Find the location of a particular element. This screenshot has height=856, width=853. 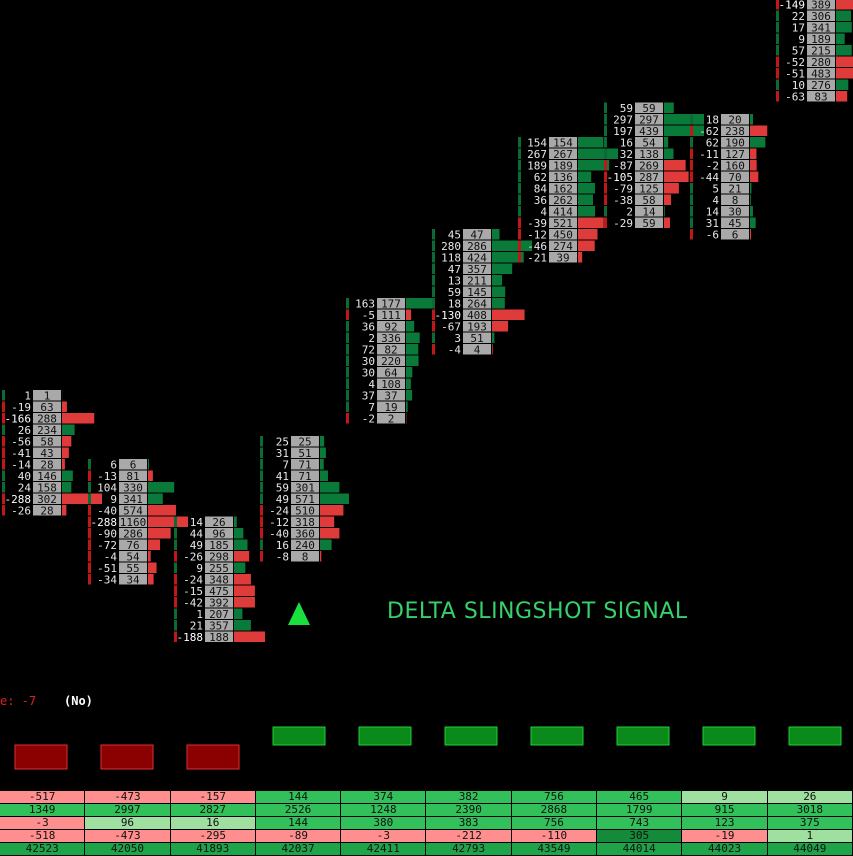

stats-cell: 42050 is located at coordinates (127, 849).